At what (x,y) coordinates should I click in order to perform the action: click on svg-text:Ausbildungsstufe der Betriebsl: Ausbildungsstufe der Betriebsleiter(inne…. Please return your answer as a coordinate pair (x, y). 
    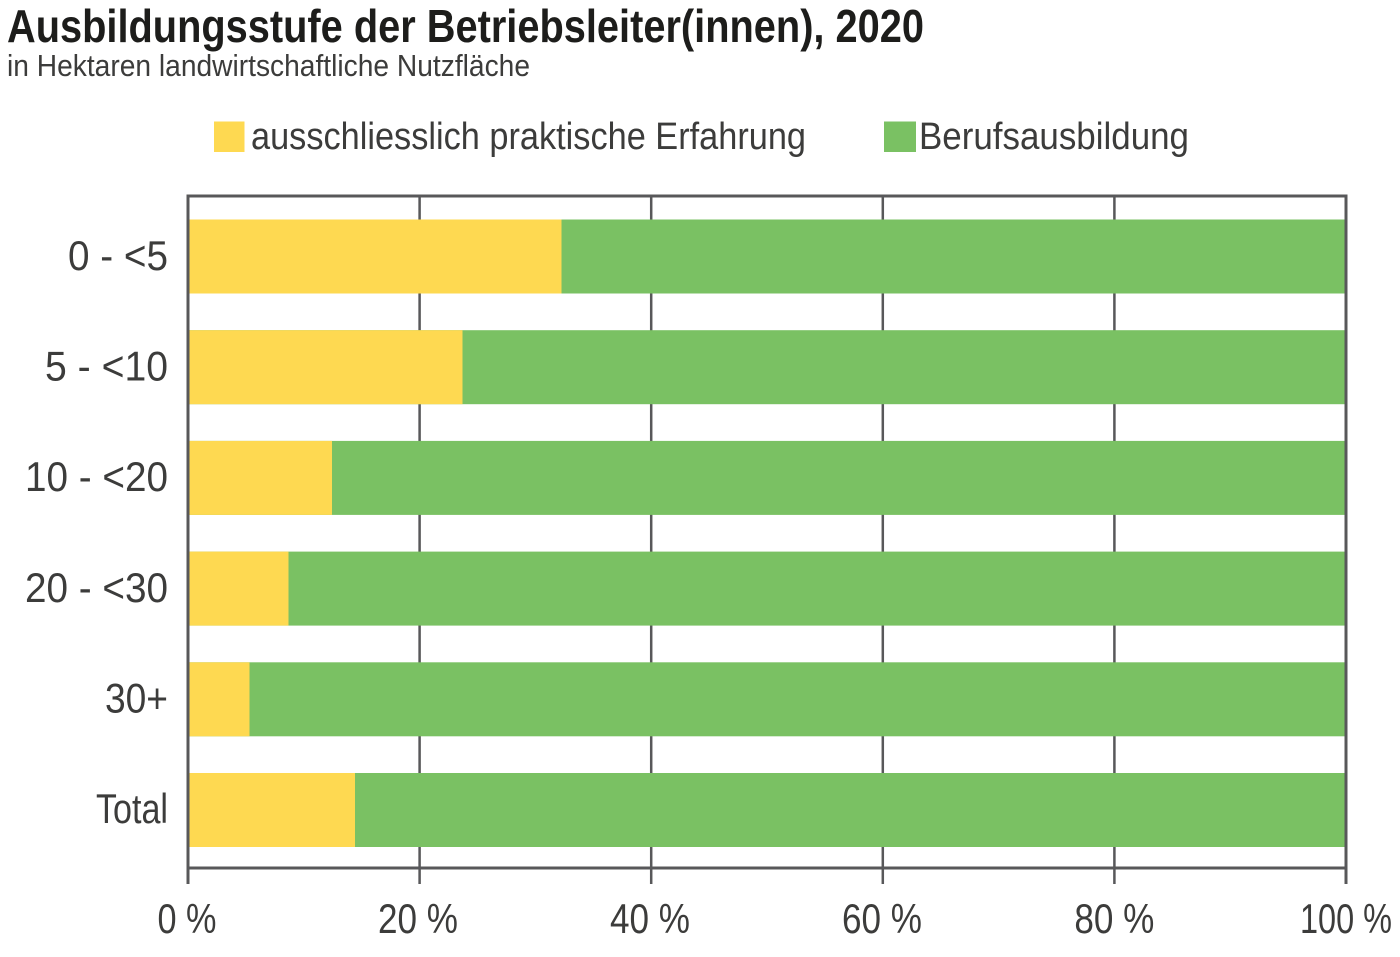
    Looking at the image, I should click on (465, 26).